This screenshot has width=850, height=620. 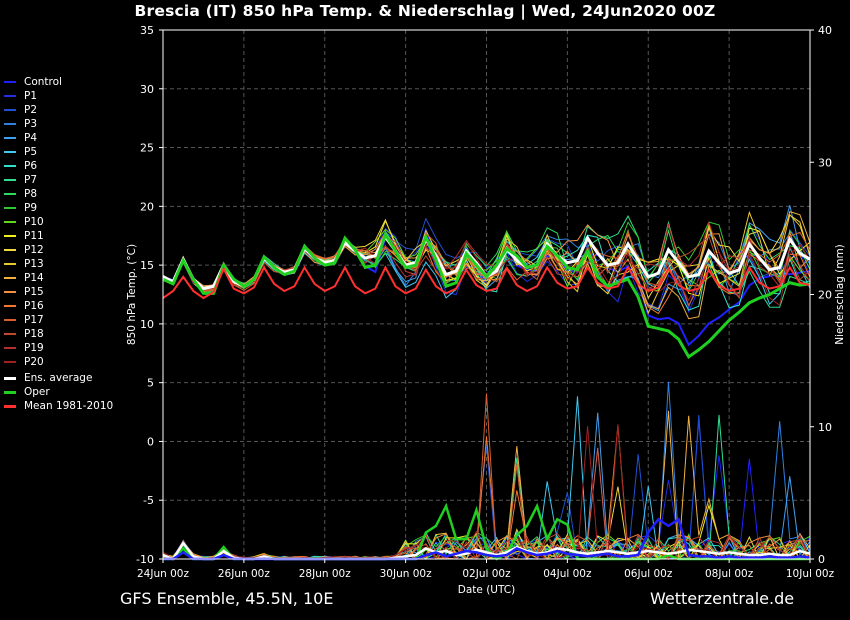 What do you see at coordinates (147, 89) in the screenshot?
I see `y-tick-label: 30` at bounding box center [147, 89].